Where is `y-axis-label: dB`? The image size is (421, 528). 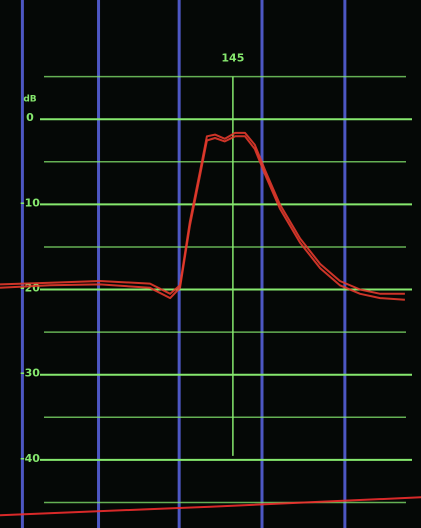 y-axis-label: dB is located at coordinates (29, 100).